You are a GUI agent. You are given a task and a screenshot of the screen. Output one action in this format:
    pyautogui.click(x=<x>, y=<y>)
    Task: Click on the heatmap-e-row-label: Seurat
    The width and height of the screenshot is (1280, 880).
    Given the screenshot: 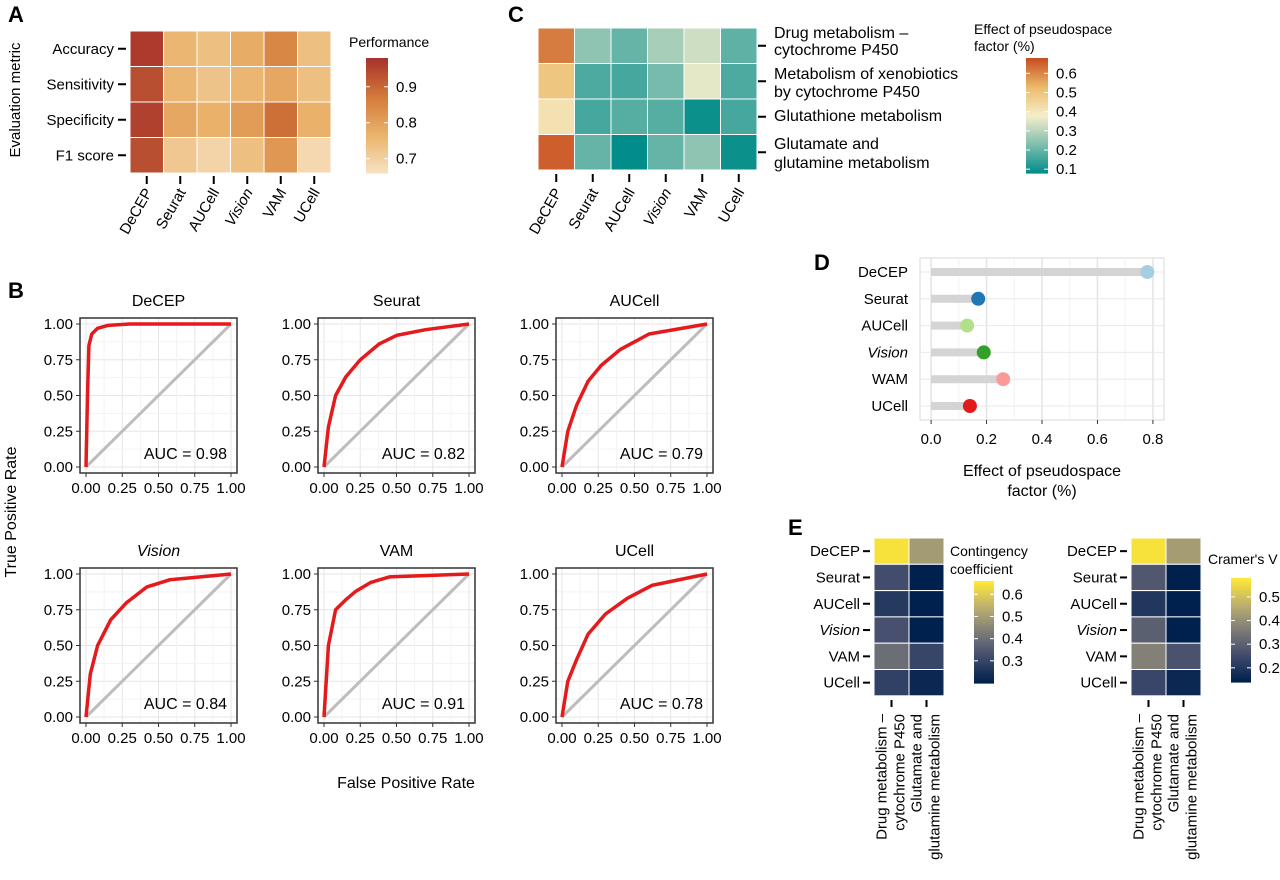 What is the action you would take?
    pyautogui.click(x=838, y=577)
    